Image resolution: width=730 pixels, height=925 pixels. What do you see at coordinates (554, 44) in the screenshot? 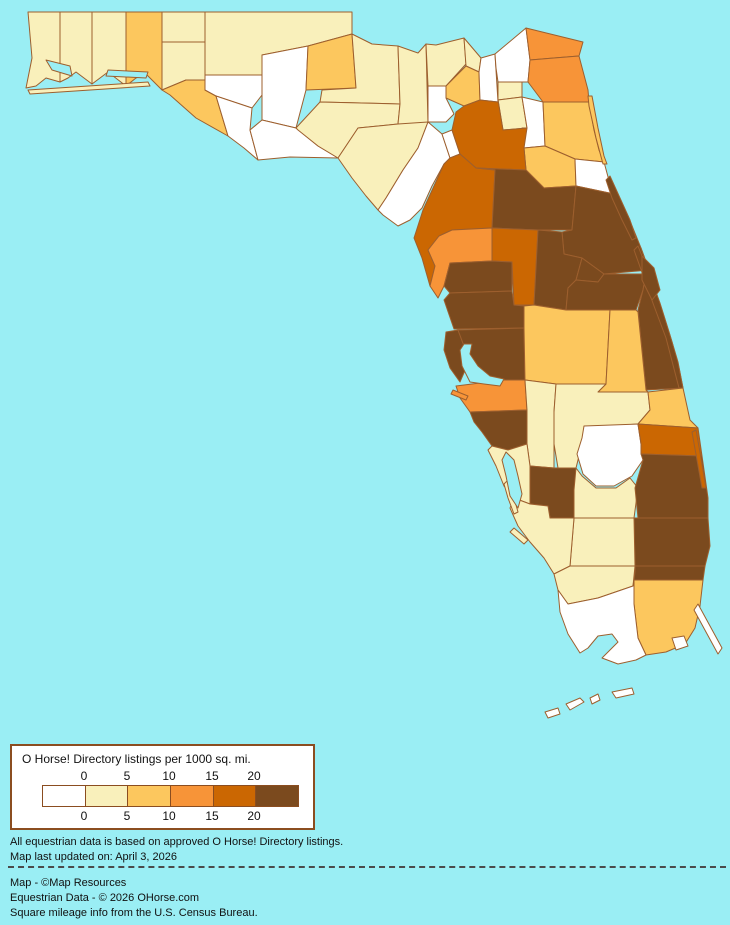
I see `county-nassau` at bounding box center [554, 44].